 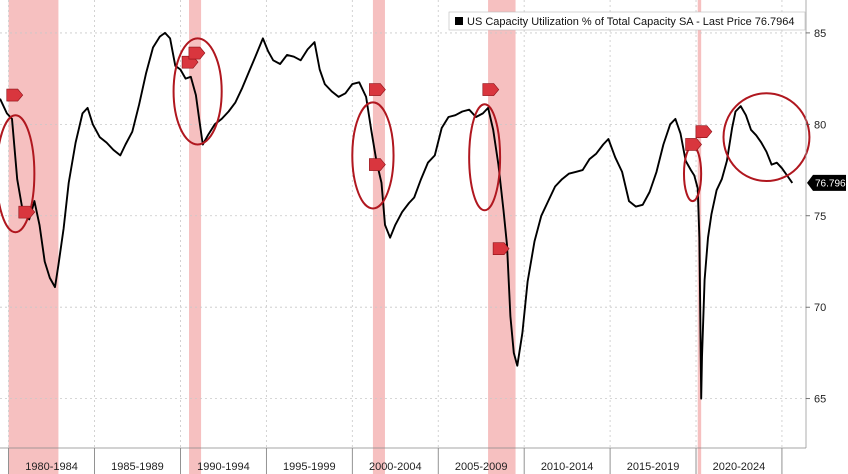 What do you see at coordinates (820, 400) in the screenshot?
I see `y-tick-label: 65` at bounding box center [820, 400].